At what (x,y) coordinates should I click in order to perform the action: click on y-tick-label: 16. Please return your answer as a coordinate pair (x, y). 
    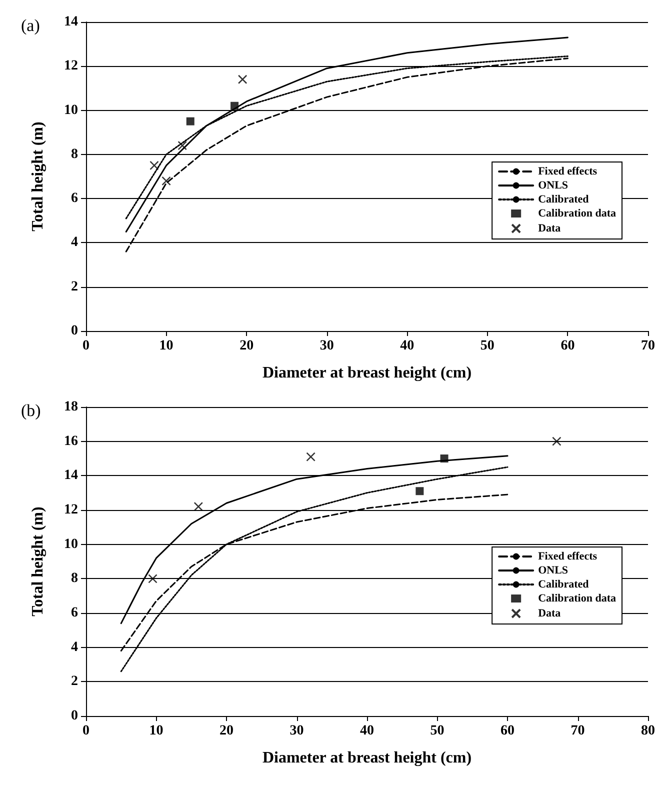
    Looking at the image, I should click on (71, 441).